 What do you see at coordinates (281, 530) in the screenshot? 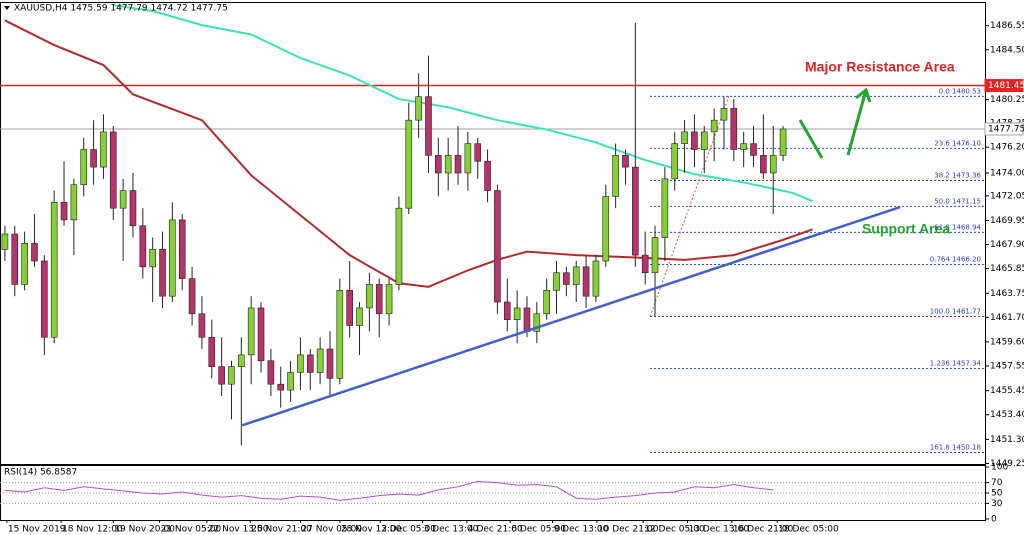
I see `x-tick-label: 25 Nov 21:00` at bounding box center [281, 530].